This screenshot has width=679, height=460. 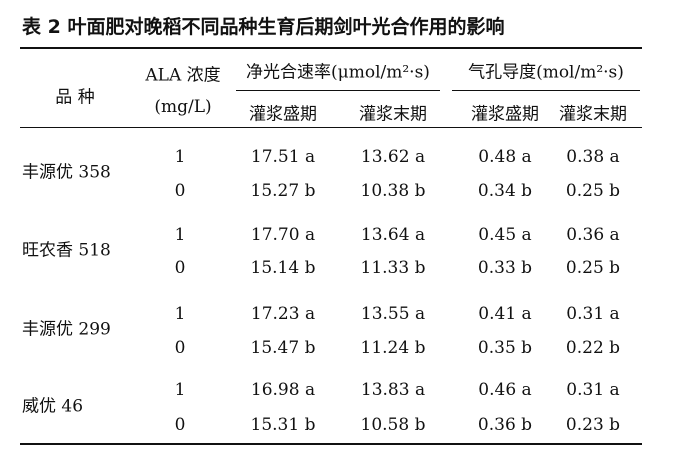 What do you see at coordinates (505, 191) in the screenshot?
I see `cell: 0.34 b` at bounding box center [505, 191].